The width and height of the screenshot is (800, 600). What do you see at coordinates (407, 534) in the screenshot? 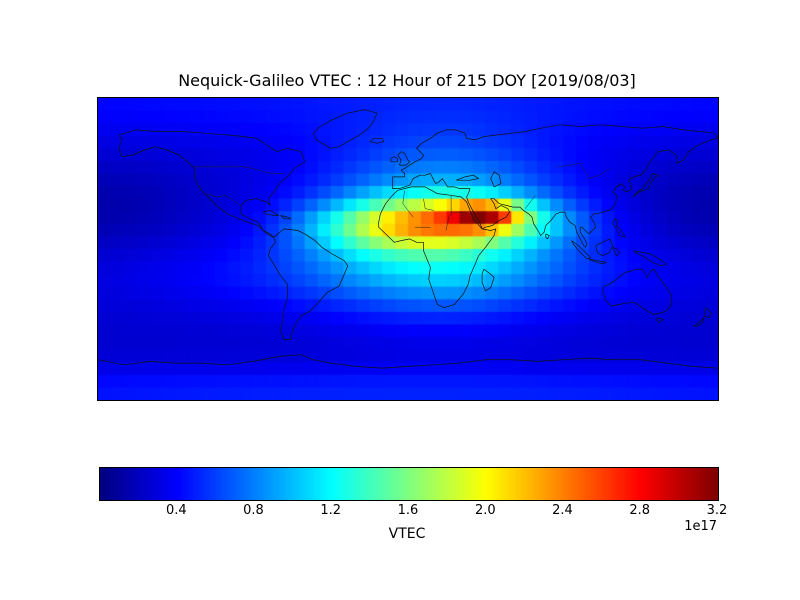
I see `colorbar-label: VTEC` at bounding box center [407, 534].